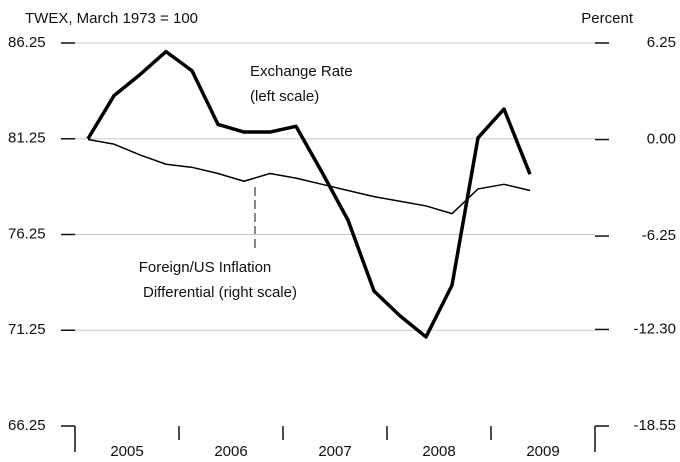  I want to click on y2-tick-label: 6.25, so click(661, 42).